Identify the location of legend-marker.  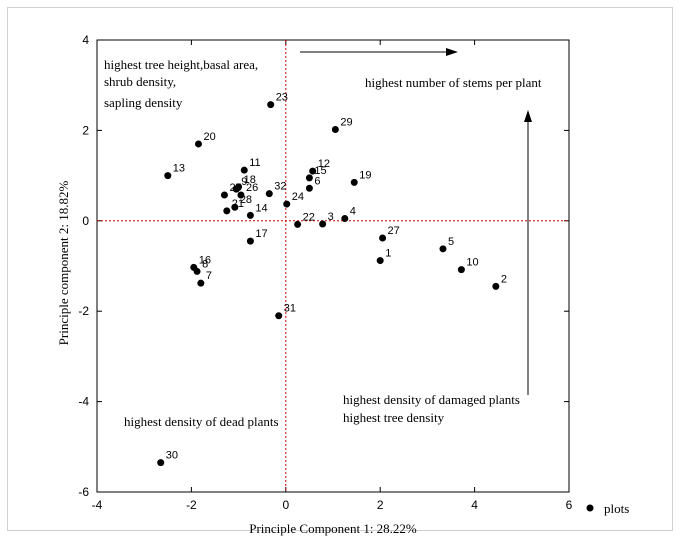
(590, 508).